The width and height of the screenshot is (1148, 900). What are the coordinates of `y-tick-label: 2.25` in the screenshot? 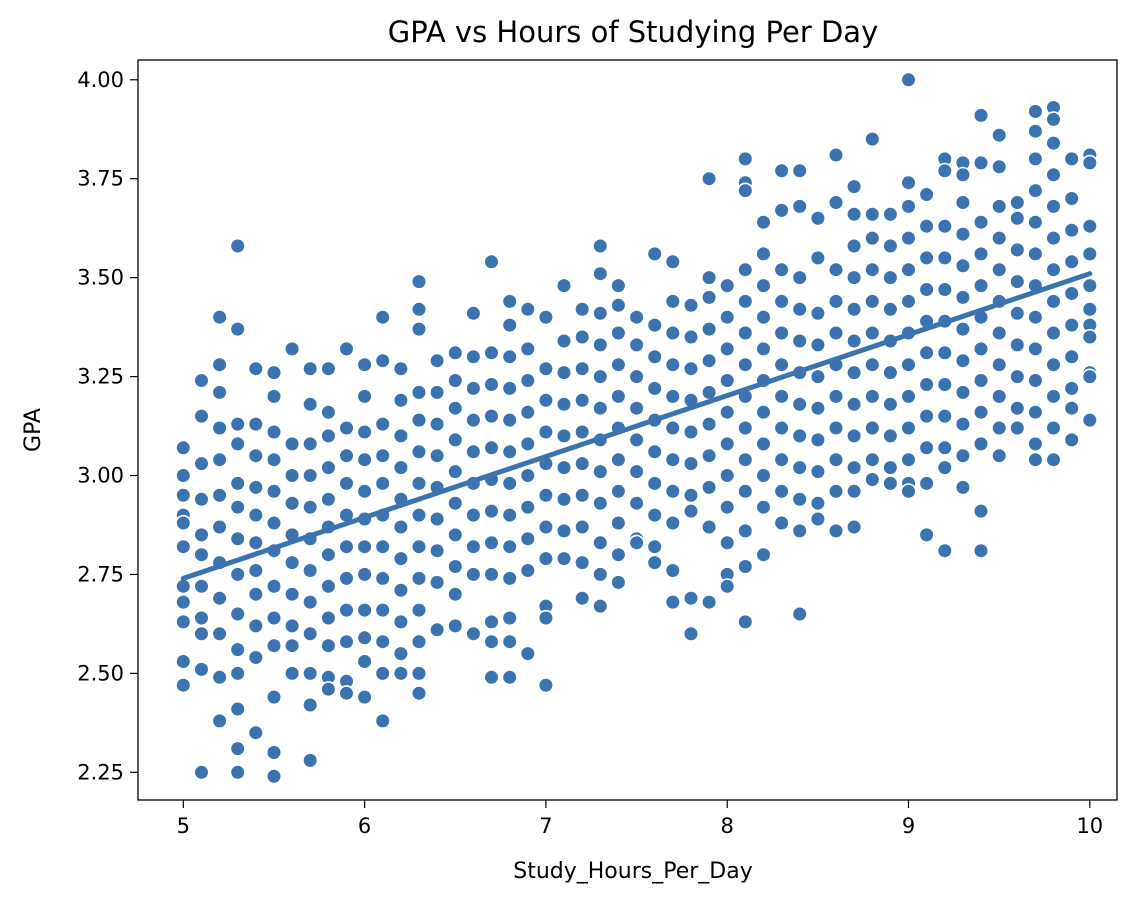 It's located at (100, 772).